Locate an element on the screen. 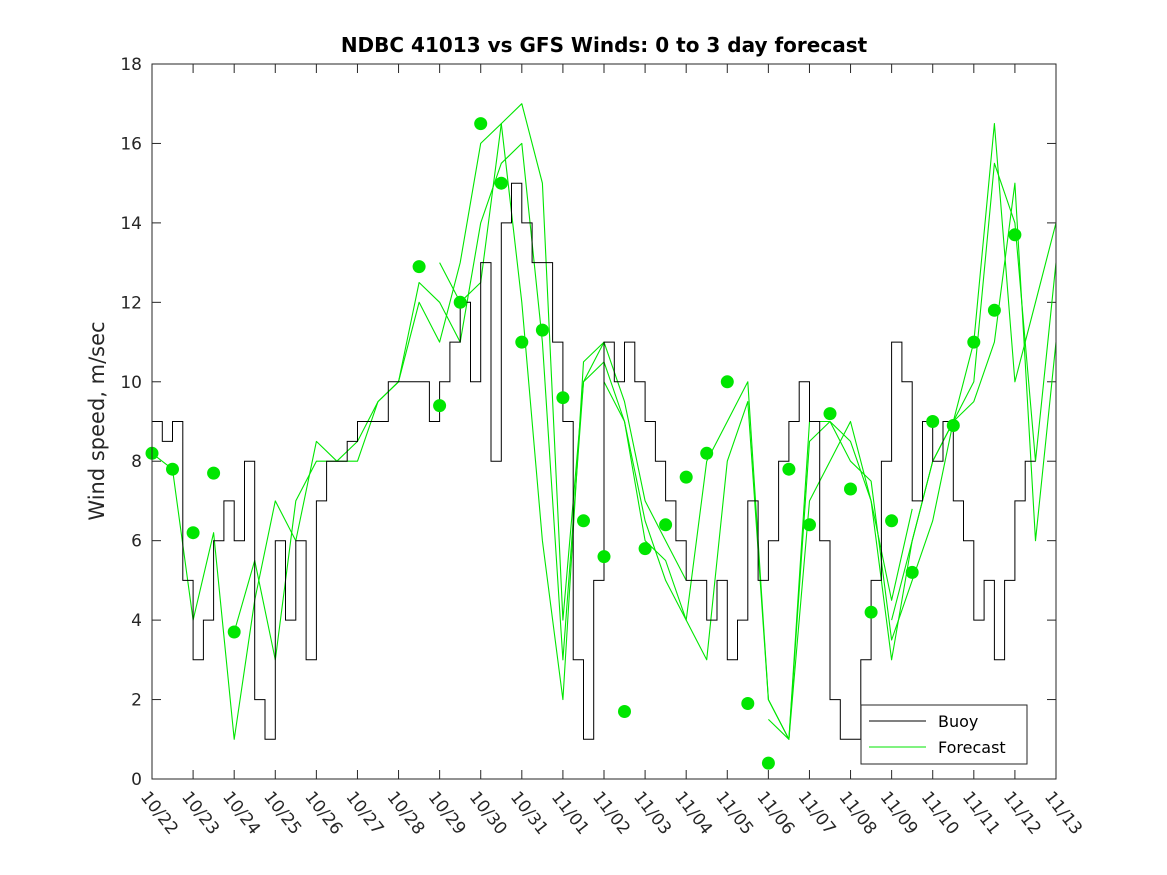 This screenshot has width=1167, height=875. y-tick-label: 4 is located at coordinates (136, 621).